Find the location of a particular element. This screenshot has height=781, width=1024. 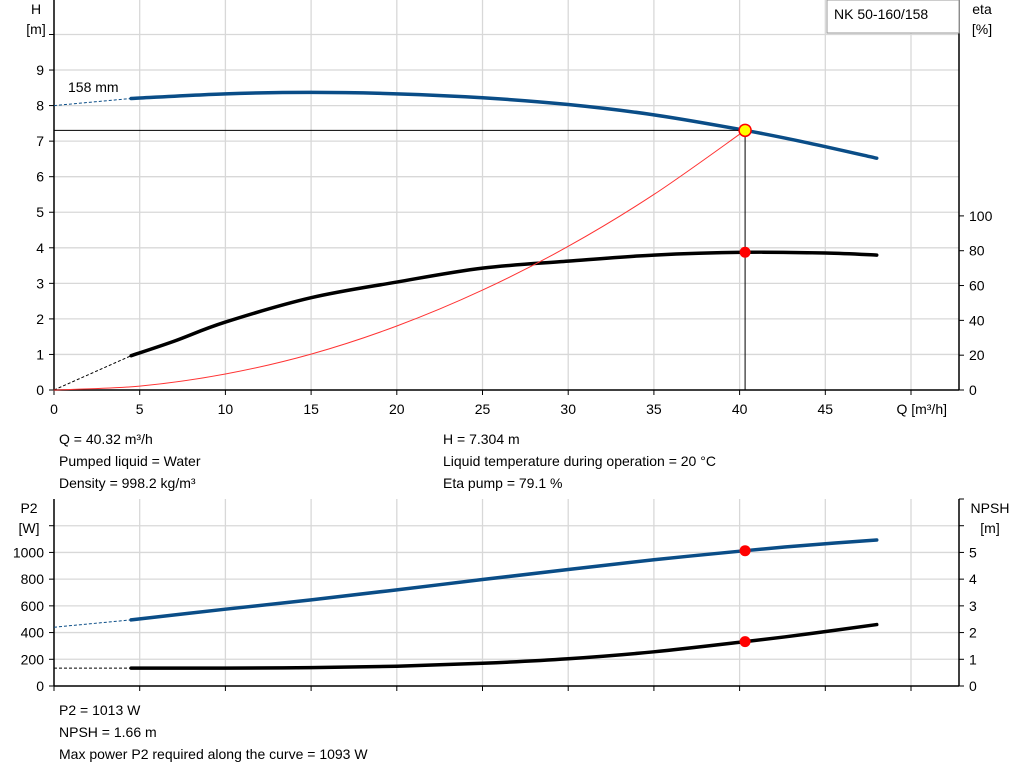

pumped-liquid: Pumped liquid = Water is located at coordinates (130, 461).